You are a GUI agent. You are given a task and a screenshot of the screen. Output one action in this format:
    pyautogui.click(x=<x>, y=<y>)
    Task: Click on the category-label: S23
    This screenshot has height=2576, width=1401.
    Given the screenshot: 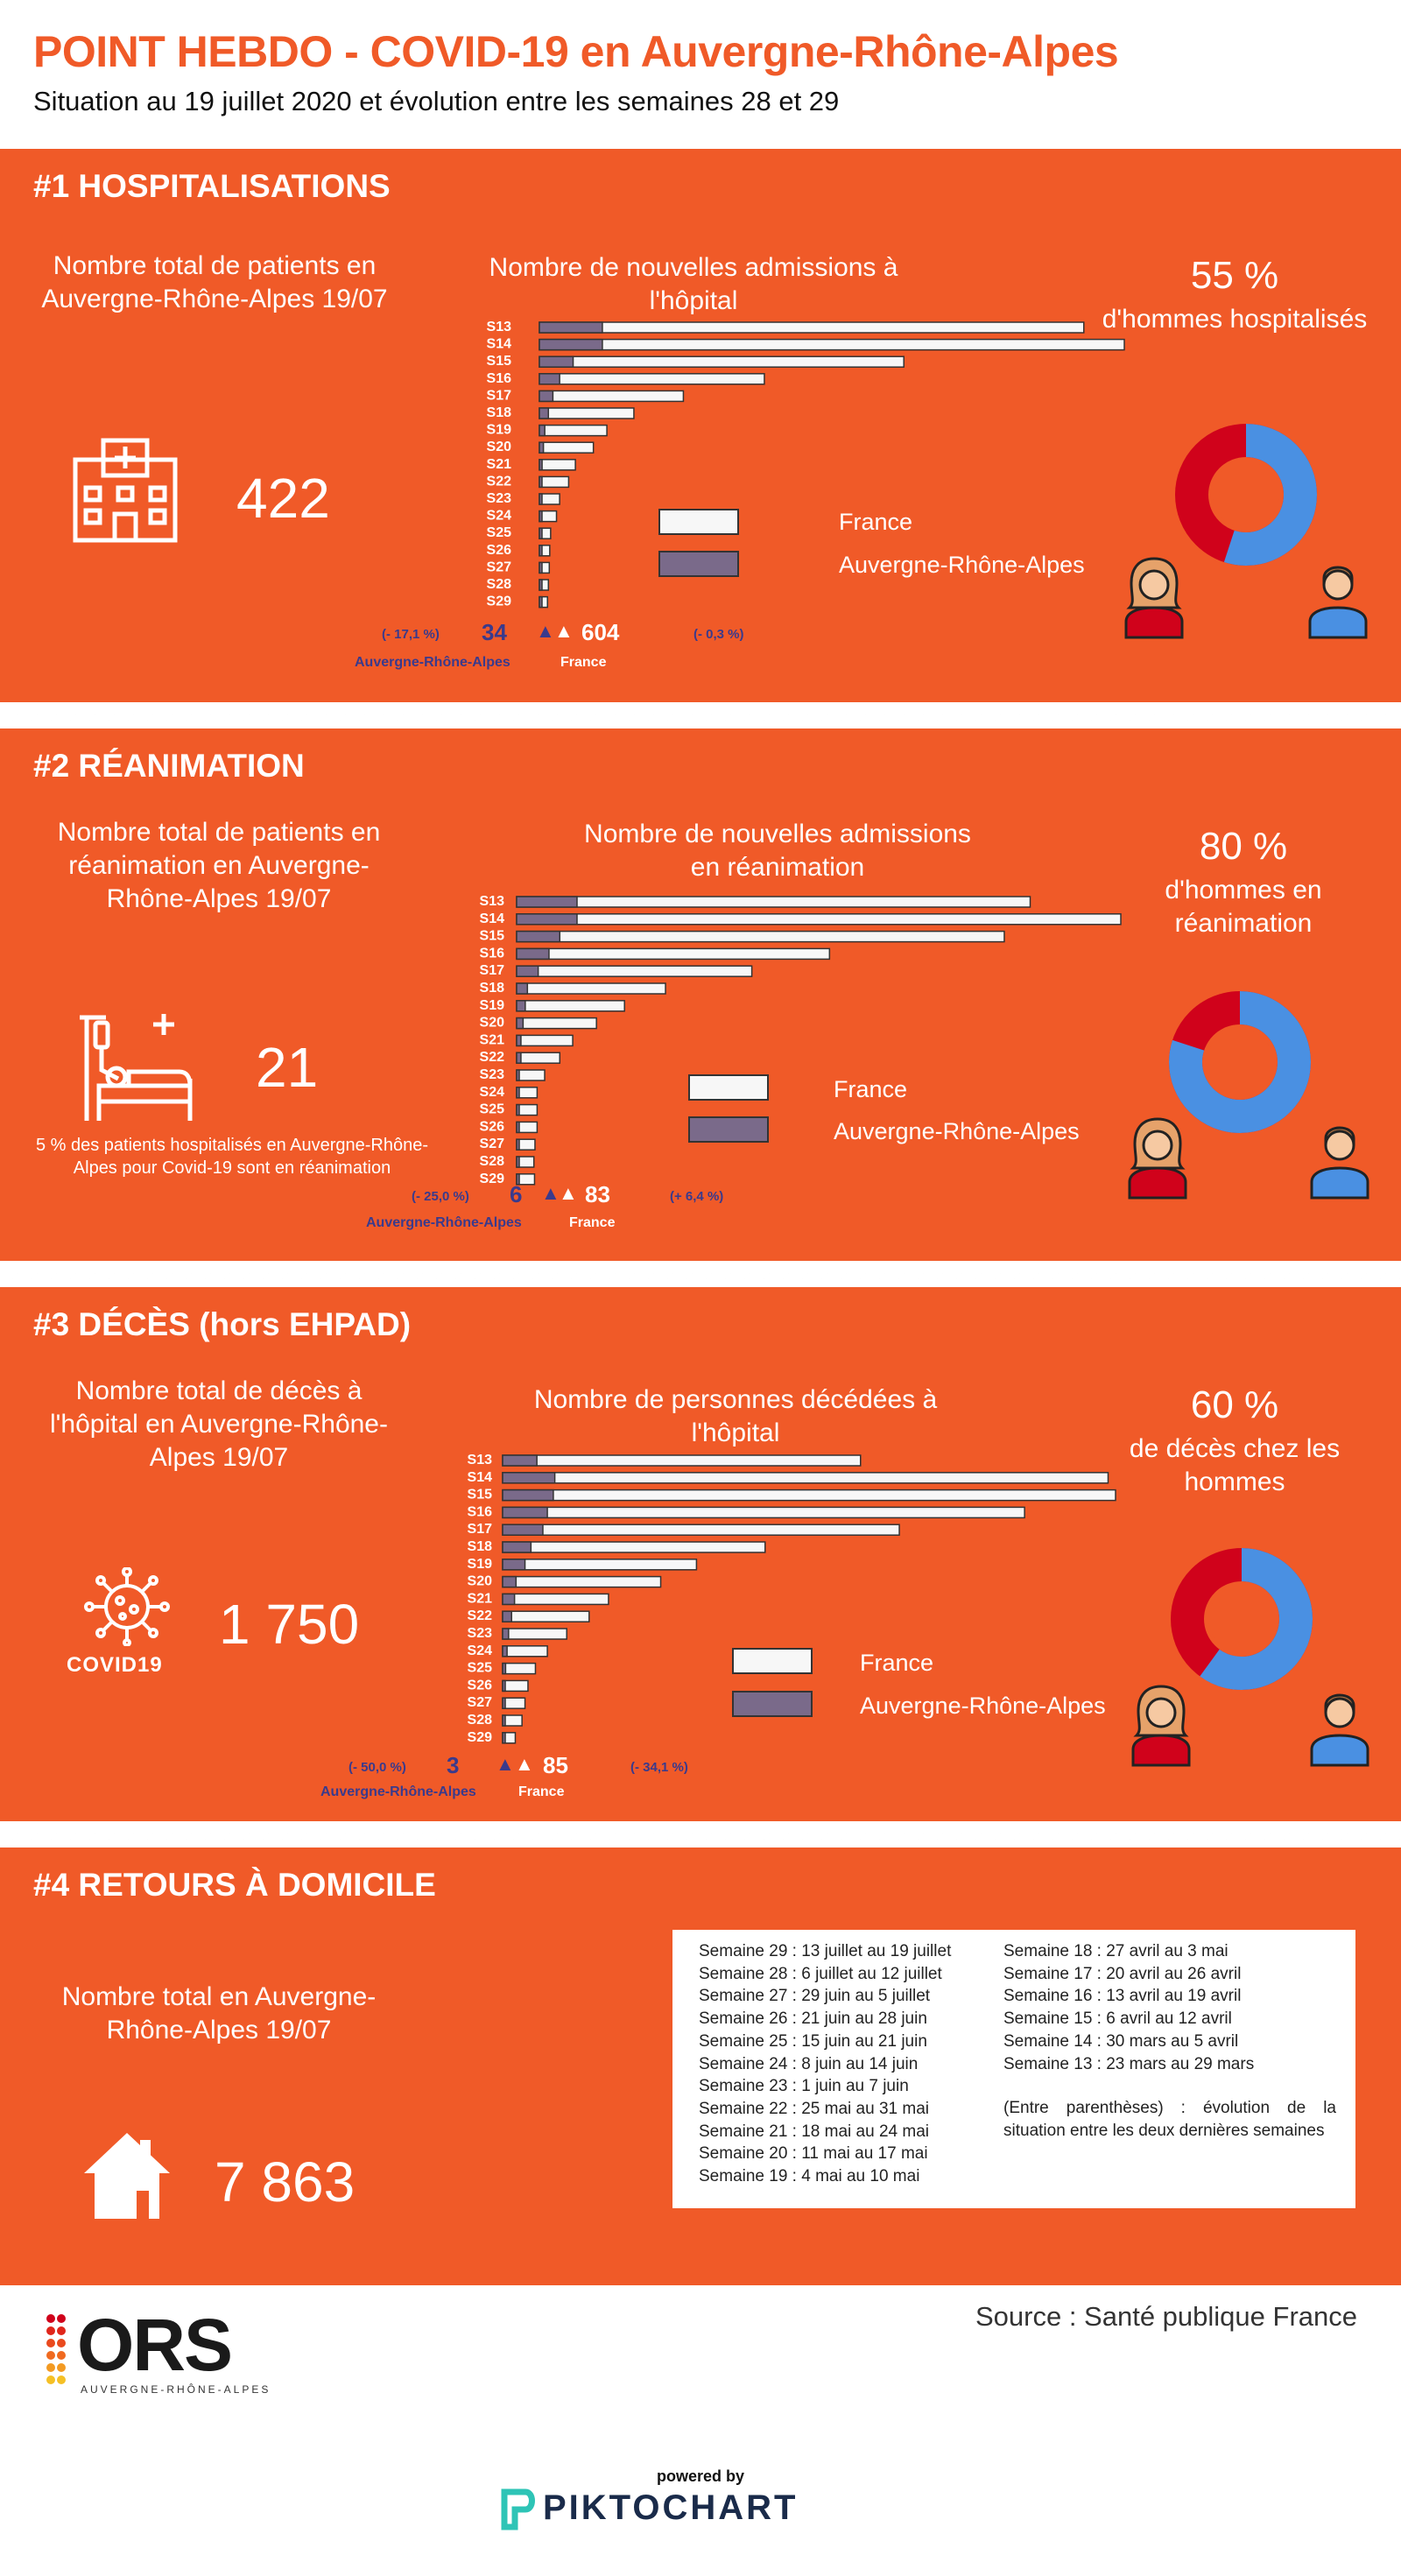 What is the action you would take?
    pyautogui.click(x=480, y=1633)
    